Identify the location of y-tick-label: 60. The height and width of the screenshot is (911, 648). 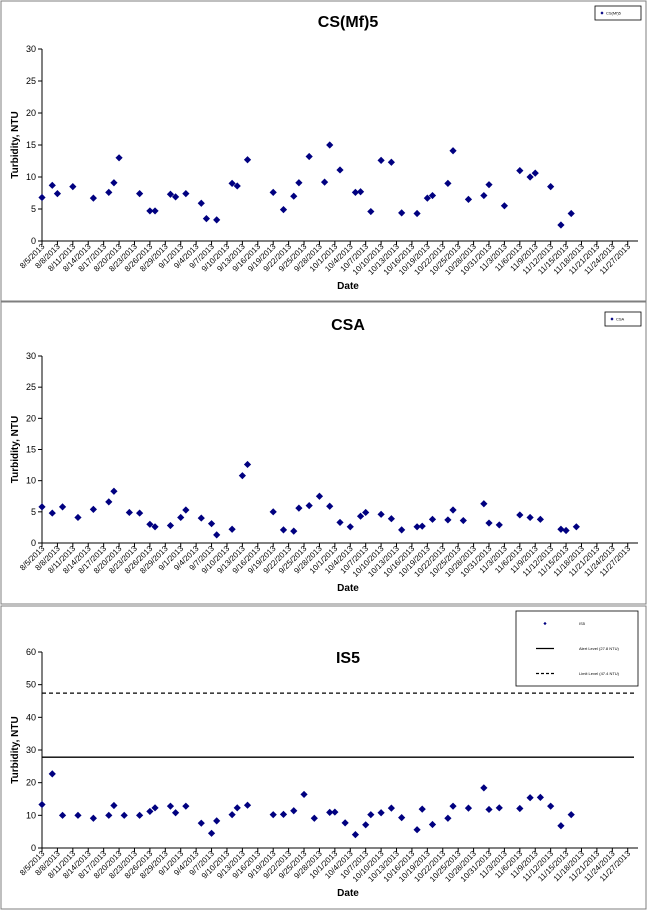
(31, 652).